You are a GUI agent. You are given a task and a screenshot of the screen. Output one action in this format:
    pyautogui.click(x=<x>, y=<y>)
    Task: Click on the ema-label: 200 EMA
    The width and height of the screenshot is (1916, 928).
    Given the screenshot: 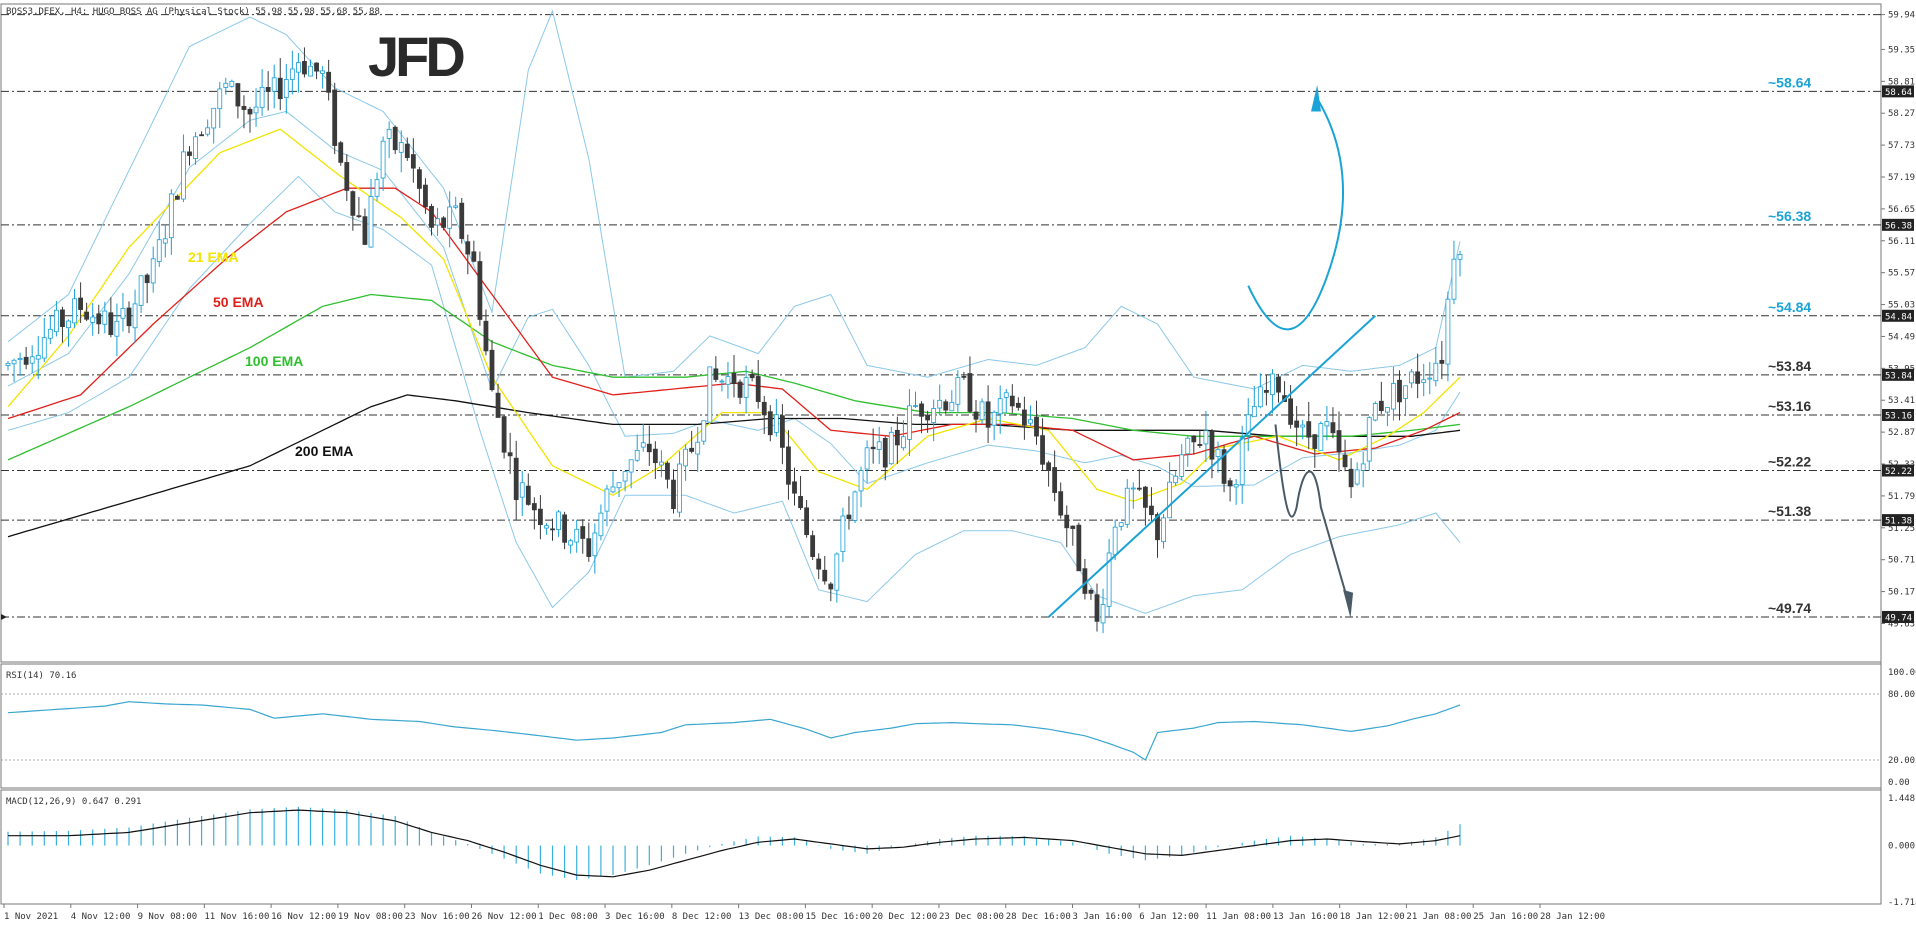 What is the action you would take?
    pyautogui.click(x=324, y=451)
    